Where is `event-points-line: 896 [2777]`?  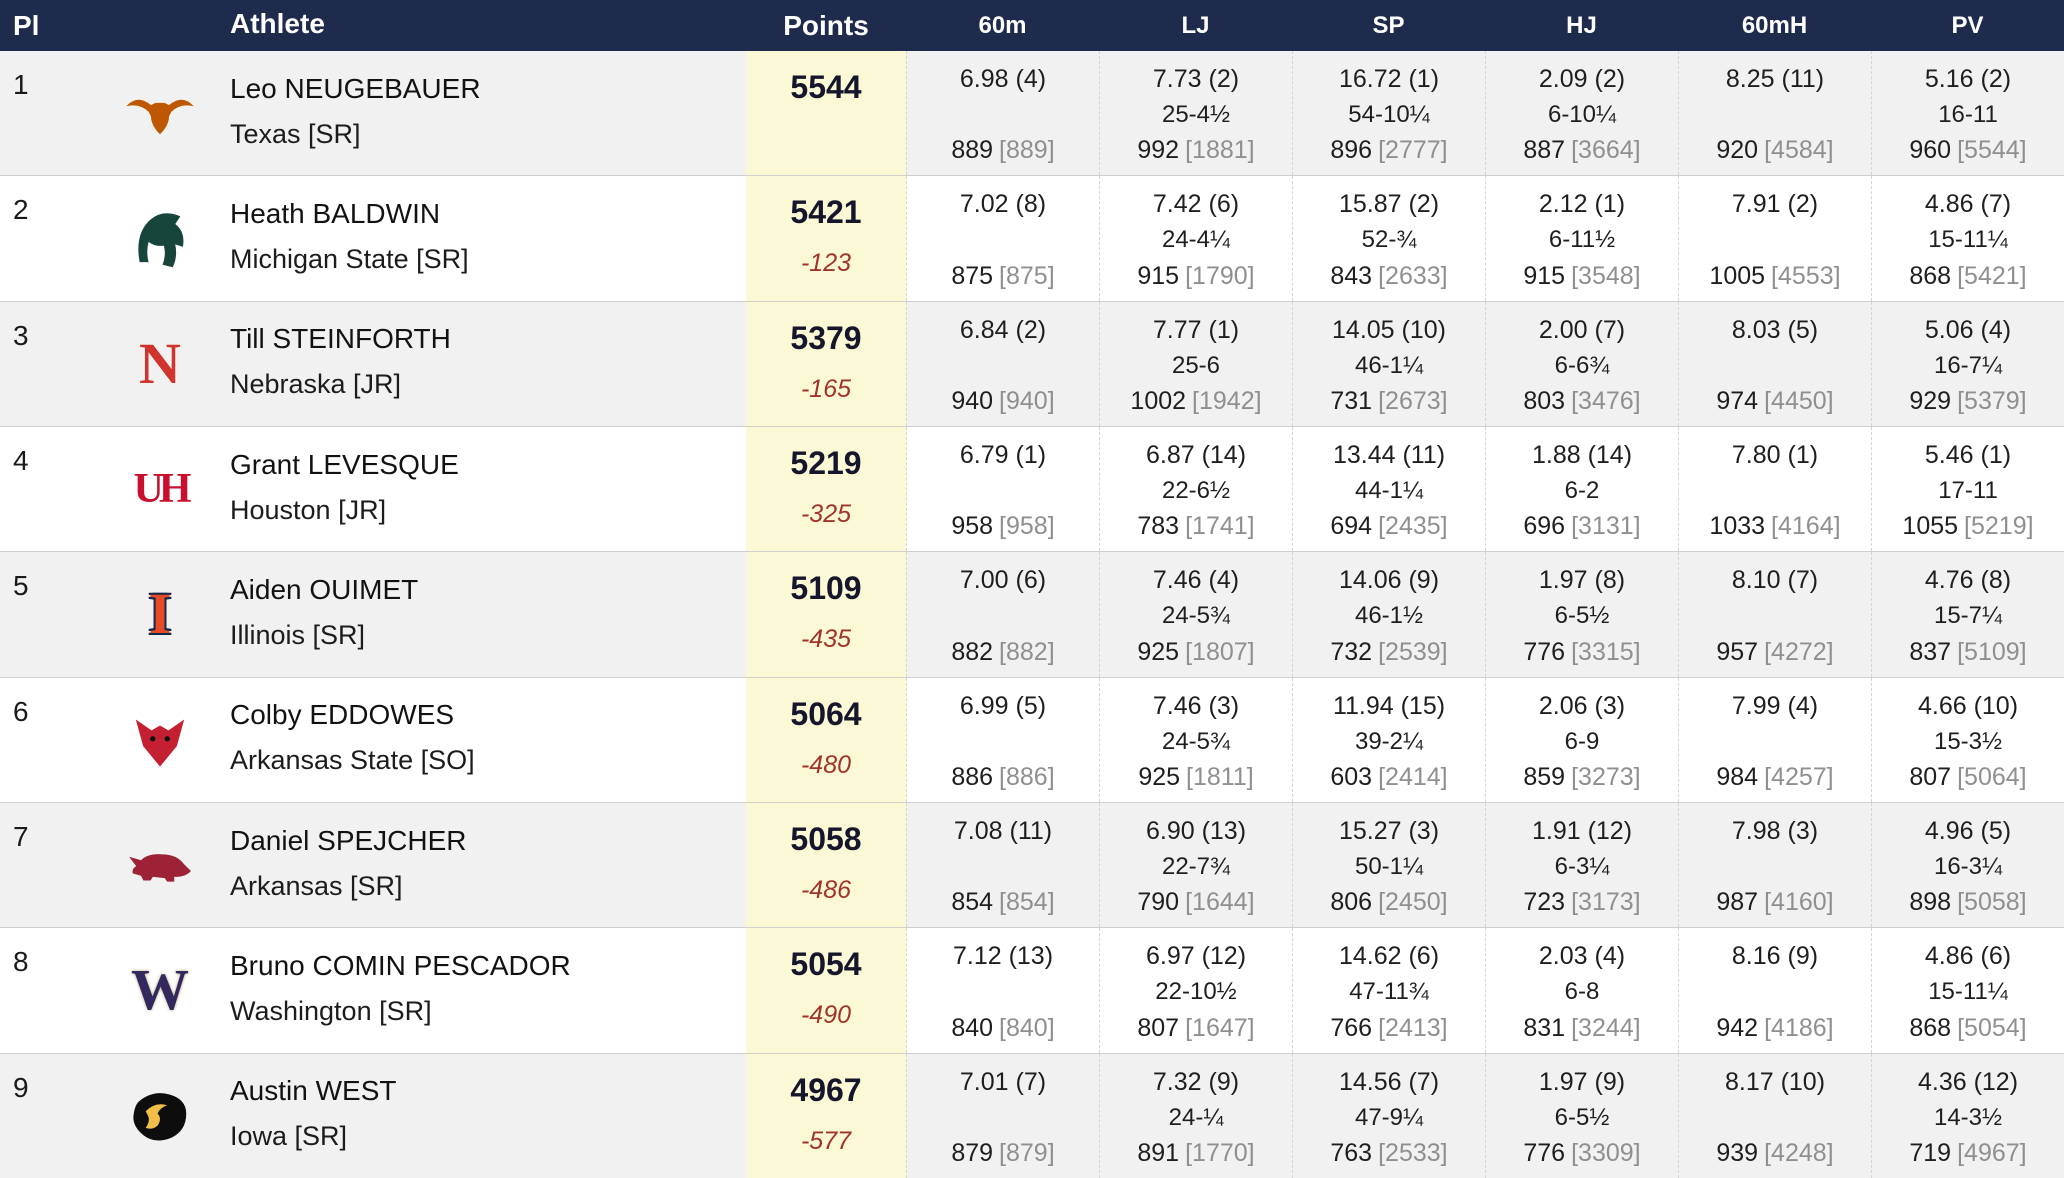 event-points-line: 896 [2777] is located at coordinates (1388, 150).